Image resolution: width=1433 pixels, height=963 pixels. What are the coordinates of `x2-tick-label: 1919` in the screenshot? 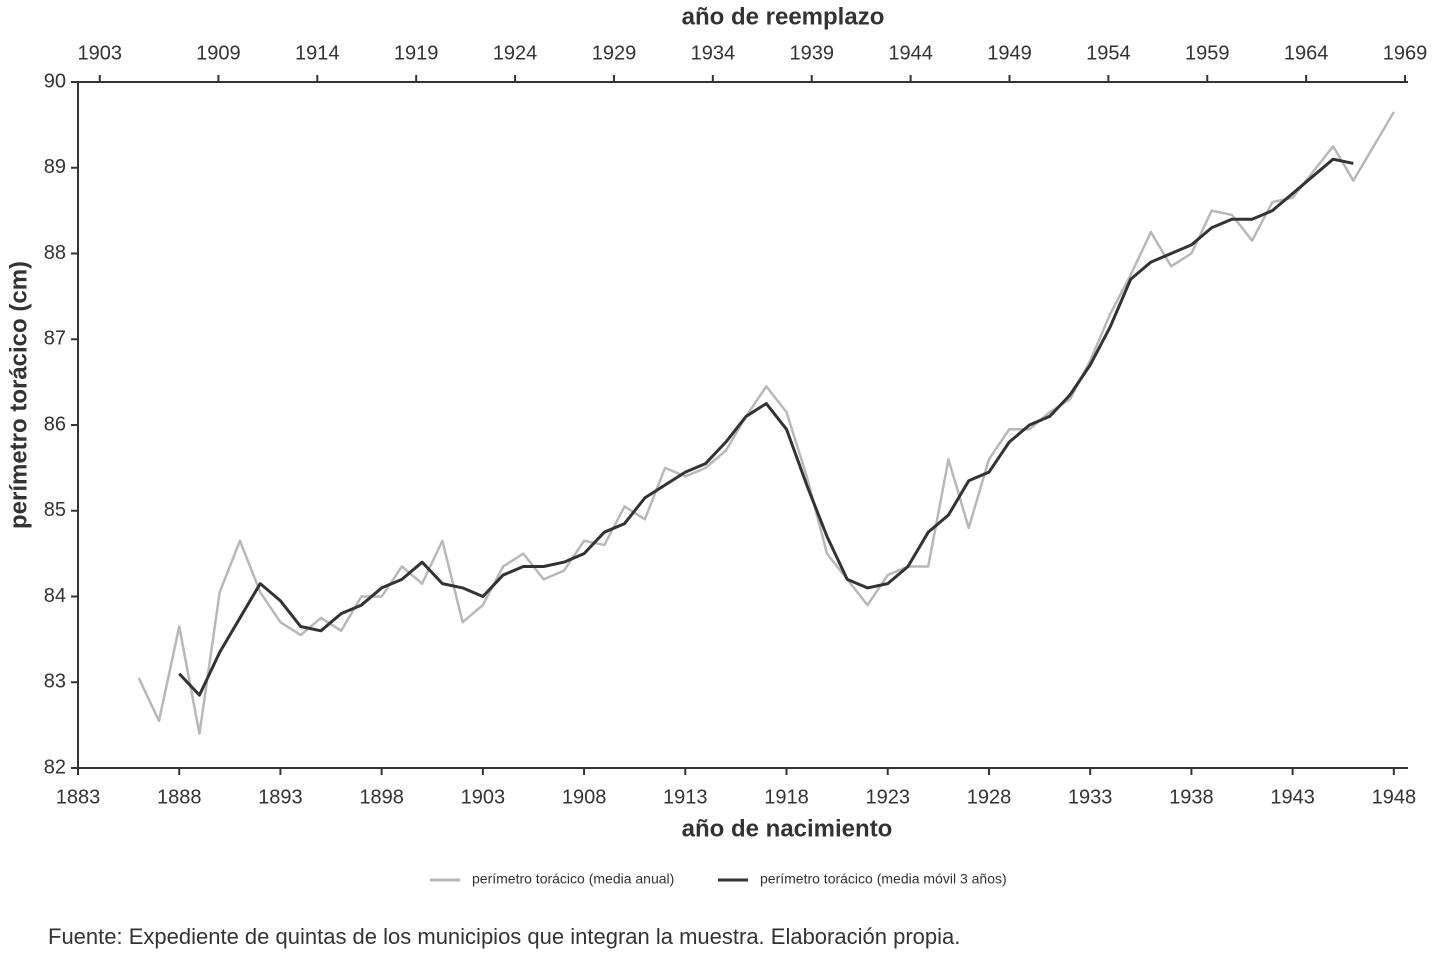 It's located at (416, 53).